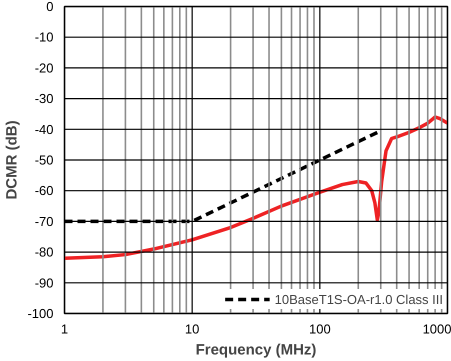  I want to click on y-tick-label: -80, so click(44, 252).